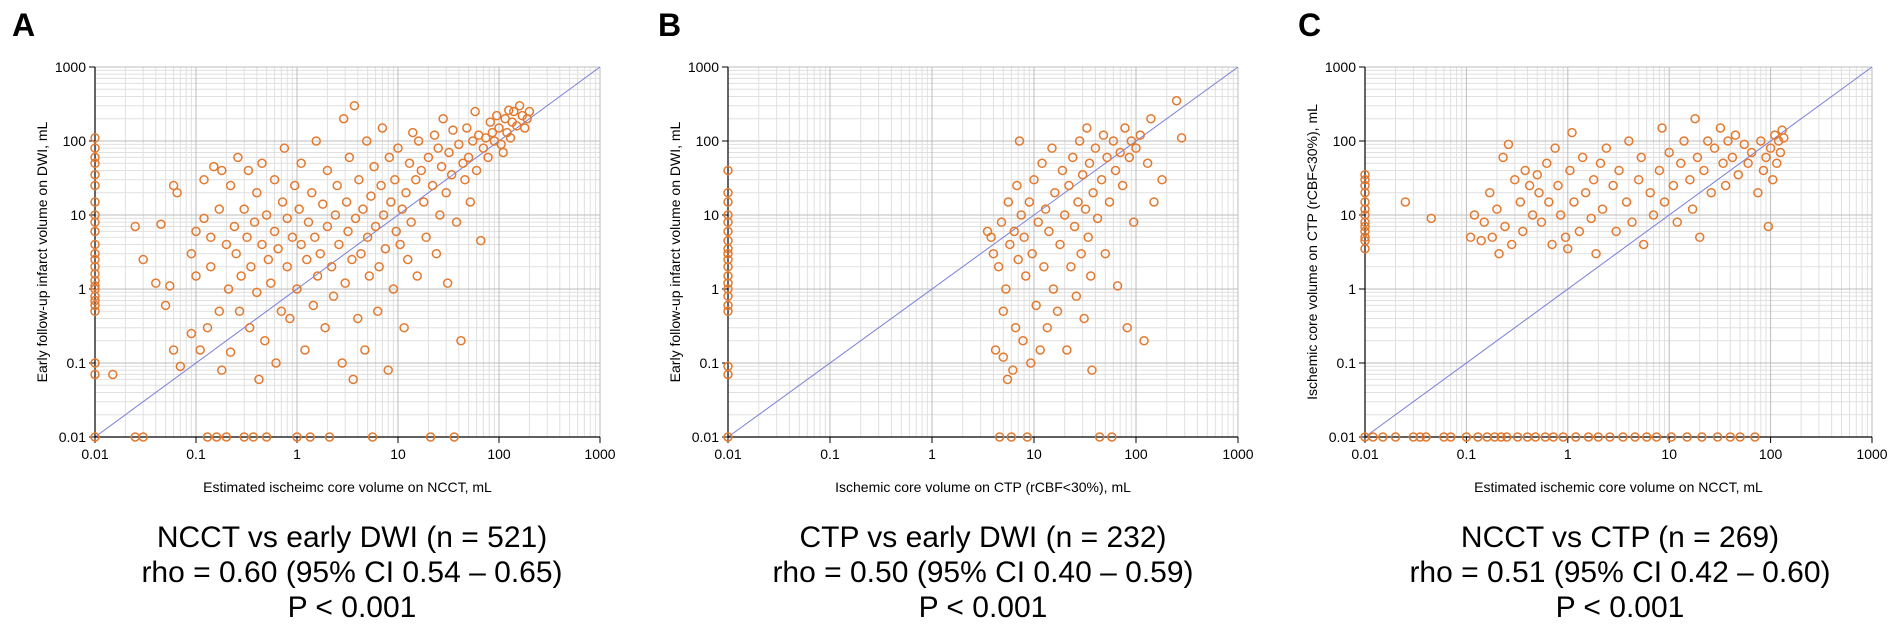  What do you see at coordinates (1620, 607) in the screenshot?
I see `caption-line-3: P < 0.001` at bounding box center [1620, 607].